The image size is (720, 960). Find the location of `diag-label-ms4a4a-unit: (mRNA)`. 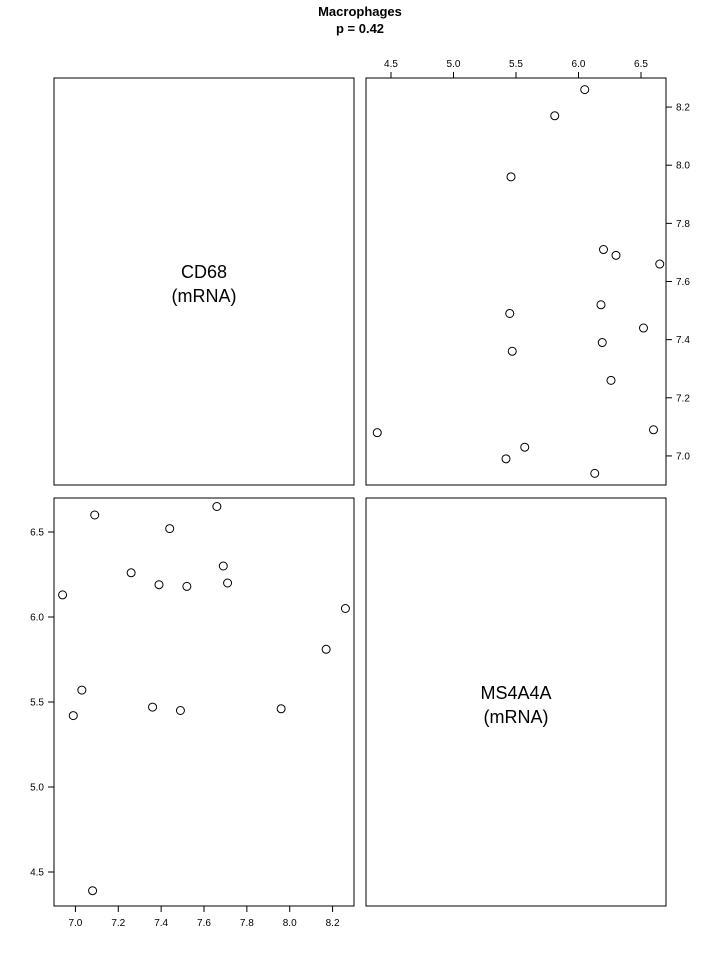

diag-label-ms4a4a-unit: (mRNA) is located at coordinates (516, 717).